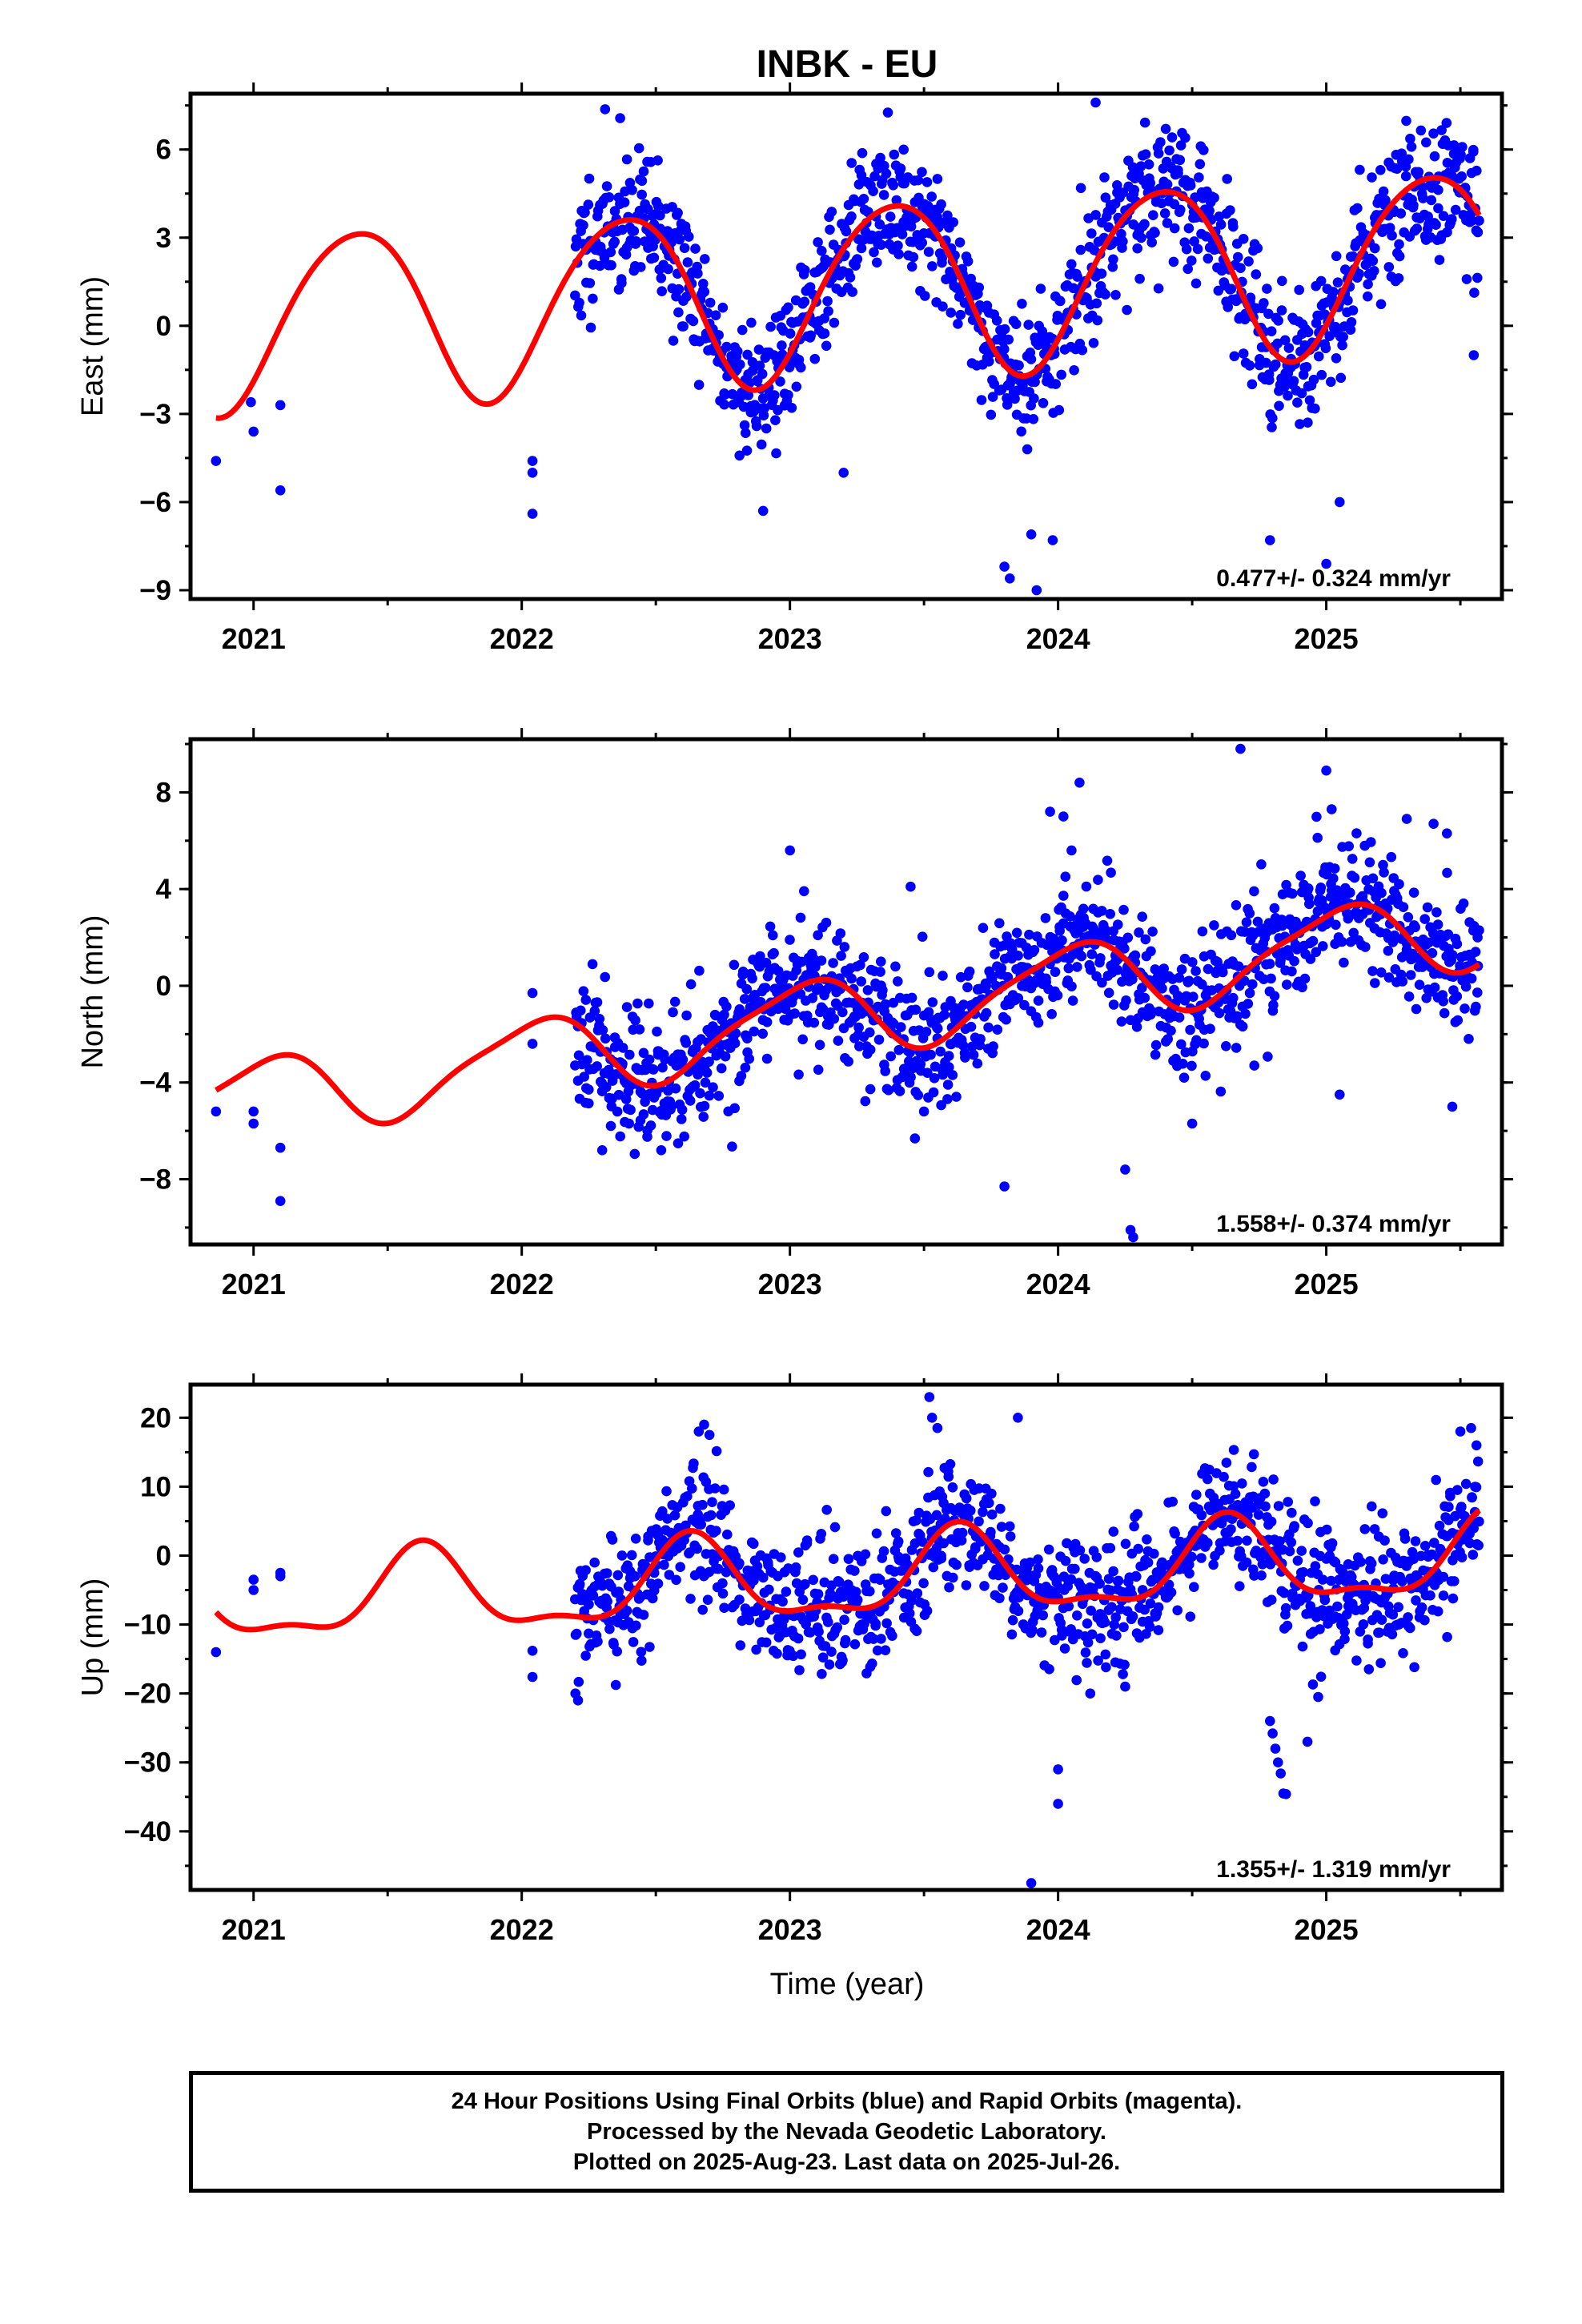 The height and width of the screenshot is (2324, 1582). I want to click on x-tick-label: 2022, so click(522, 1284).